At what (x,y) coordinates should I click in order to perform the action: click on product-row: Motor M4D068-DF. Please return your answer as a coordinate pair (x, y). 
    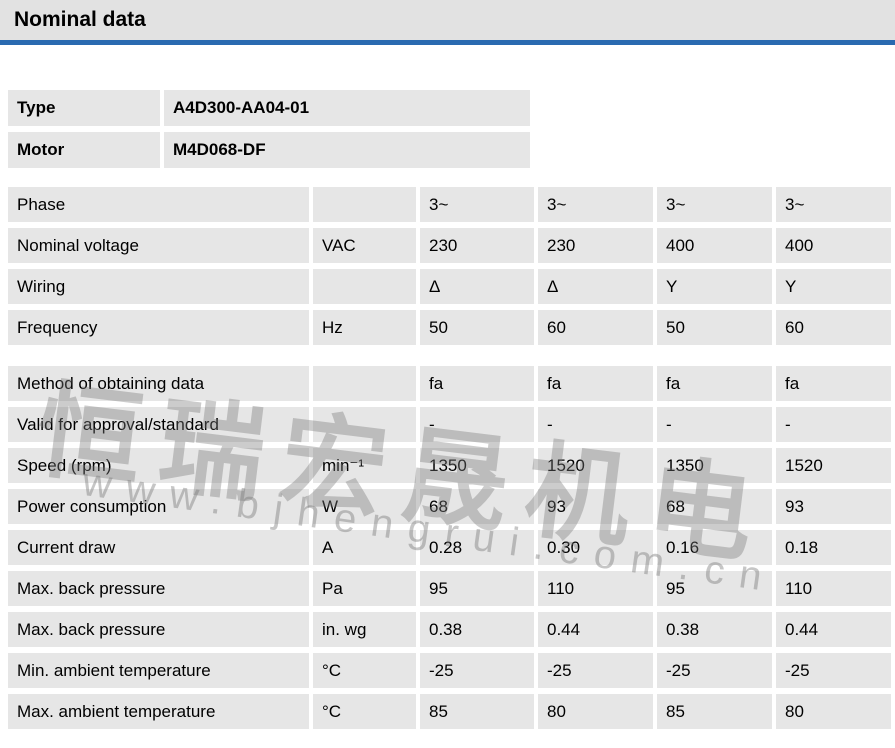
    Looking at the image, I should click on (269, 150).